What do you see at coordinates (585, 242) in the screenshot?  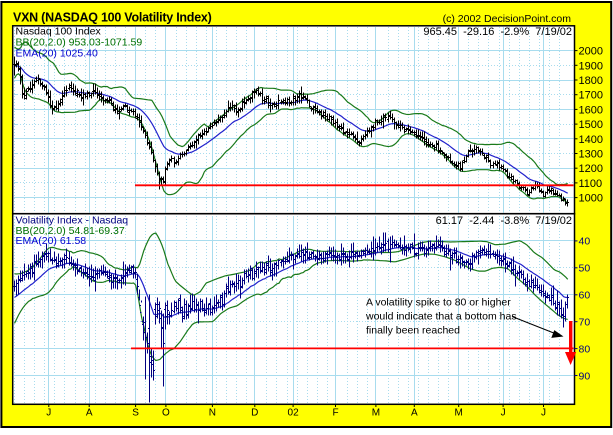 I see `svg-text: 40` at bounding box center [585, 242].